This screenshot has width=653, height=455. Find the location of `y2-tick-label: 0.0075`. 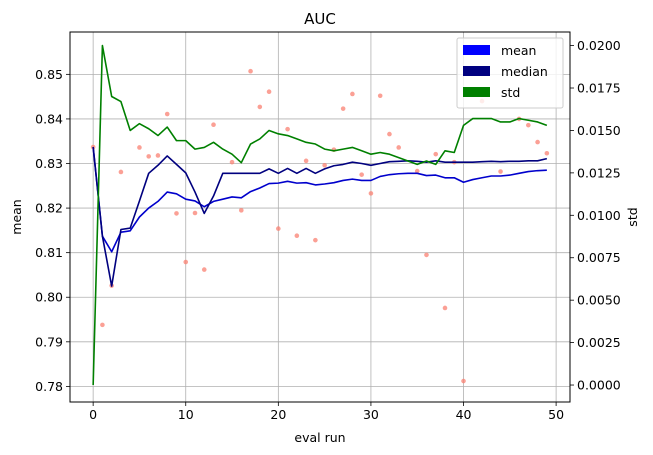

y2-tick-label: 0.0075 is located at coordinates (599, 257).